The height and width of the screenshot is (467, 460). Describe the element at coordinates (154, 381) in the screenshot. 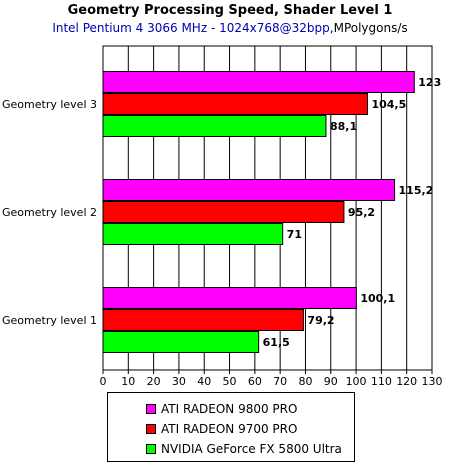

I see `x-tick-label: 20` at that location.